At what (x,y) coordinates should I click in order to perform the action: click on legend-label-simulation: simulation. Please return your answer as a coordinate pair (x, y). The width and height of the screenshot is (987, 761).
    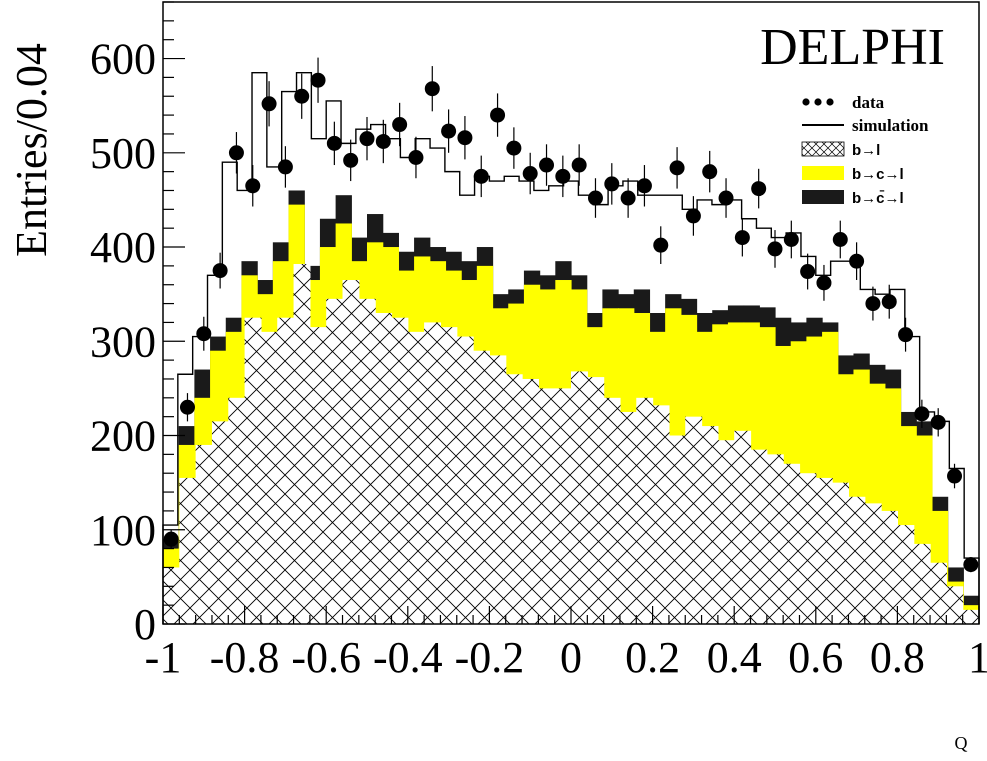
    Looking at the image, I should click on (890, 125).